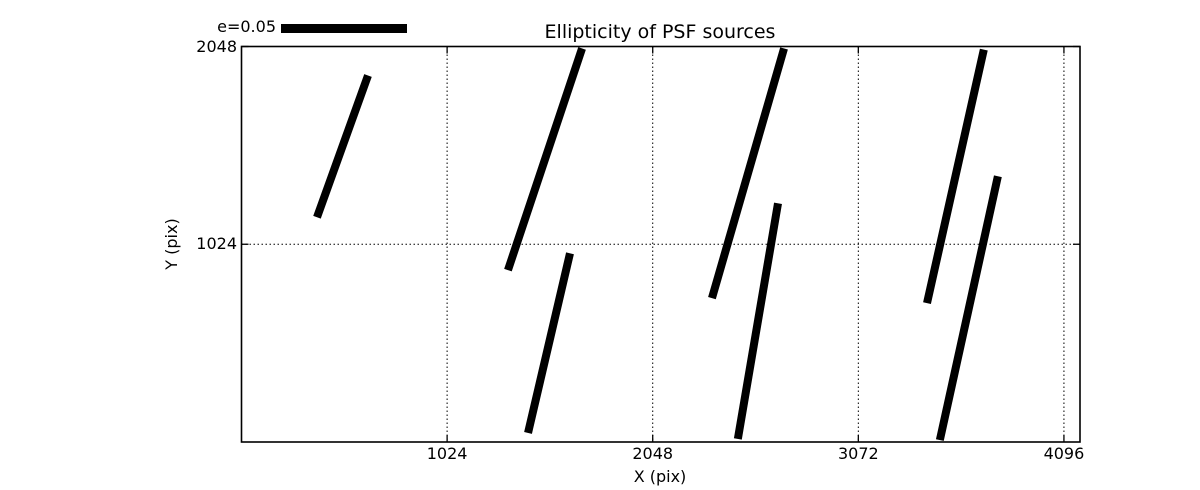 This screenshot has height=490, width=1200. I want to click on legend-scale-bar, so click(344, 28).